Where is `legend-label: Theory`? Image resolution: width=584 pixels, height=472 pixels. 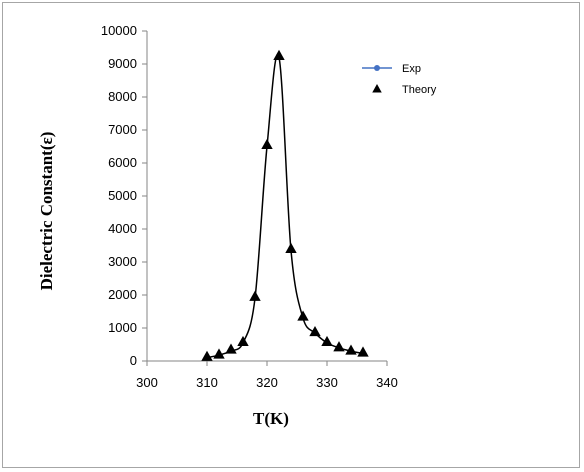 legend-label: Theory is located at coordinates (419, 90).